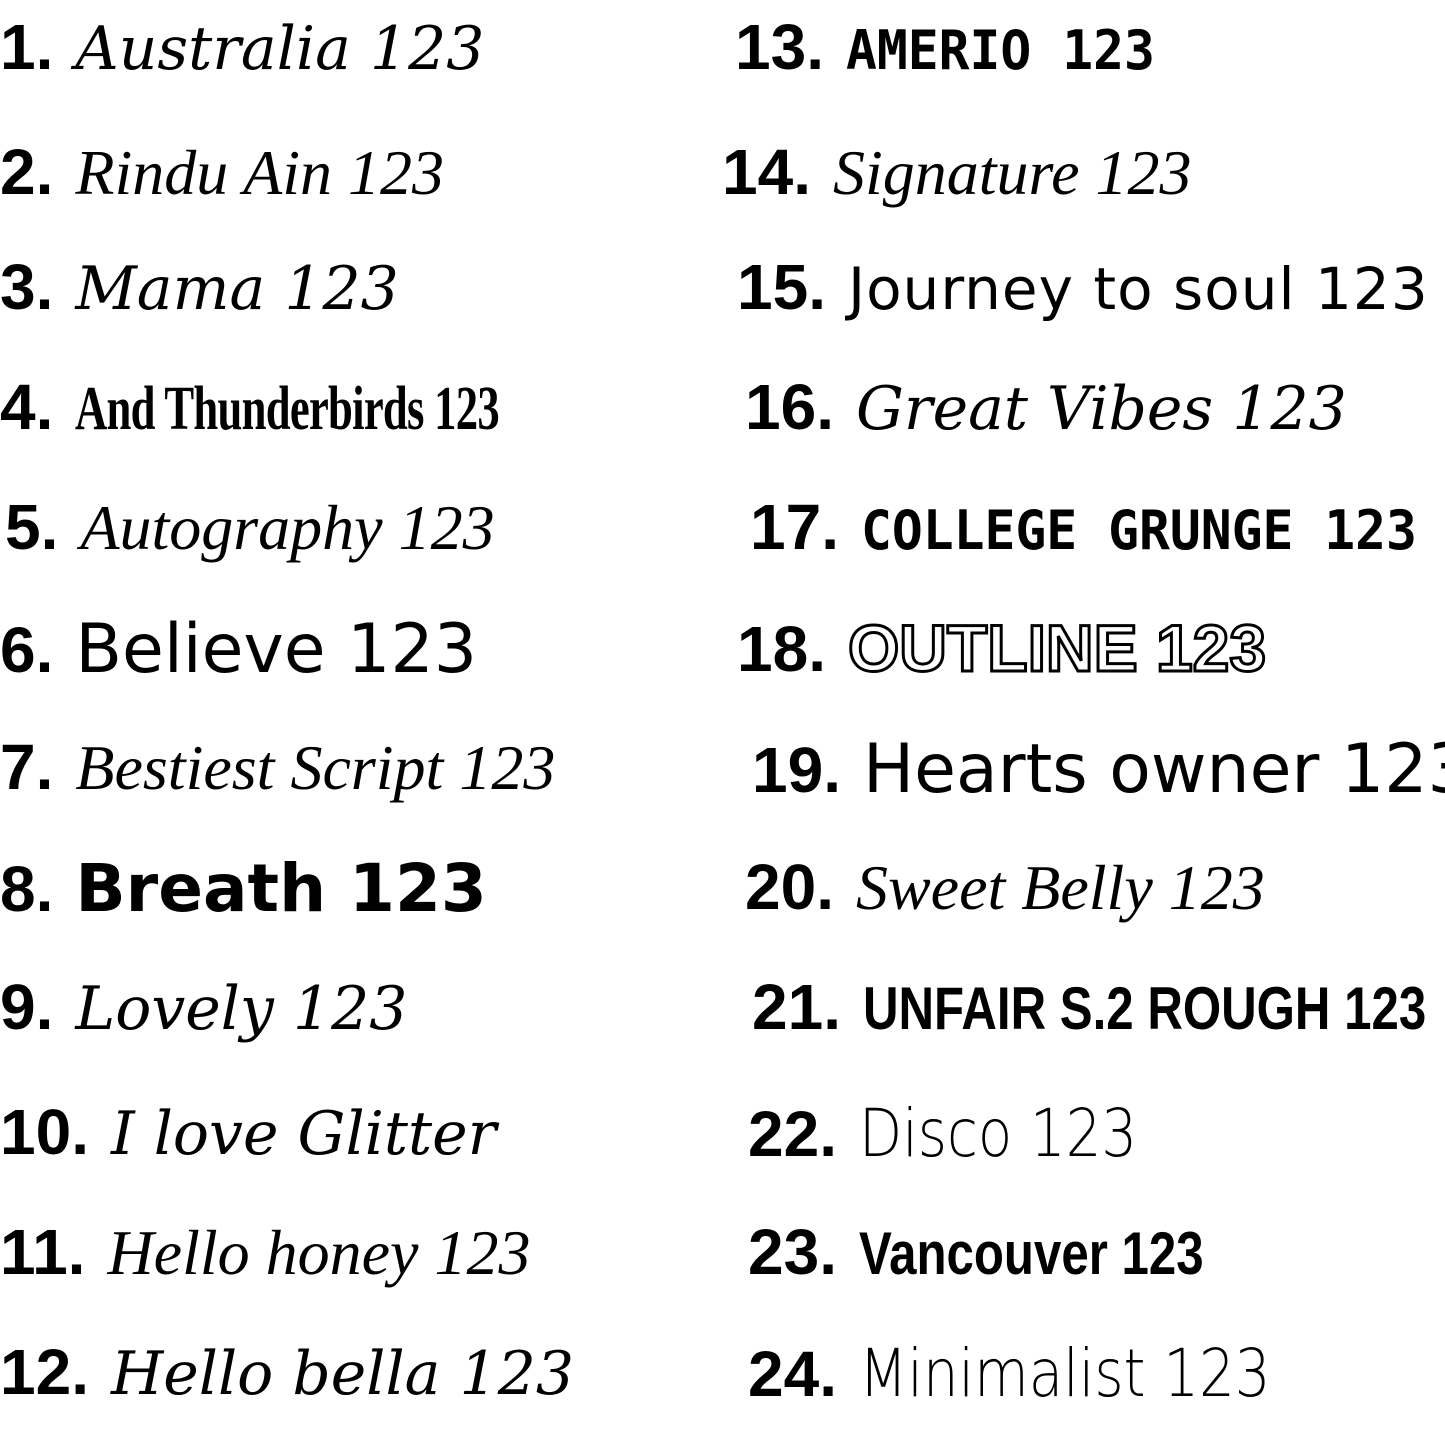 This screenshot has height=1455, width=1445. What do you see at coordinates (1064, 1373) in the screenshot?
I see `font-sample-text: Minimalist 123` at bounding box center [1064, 1373].